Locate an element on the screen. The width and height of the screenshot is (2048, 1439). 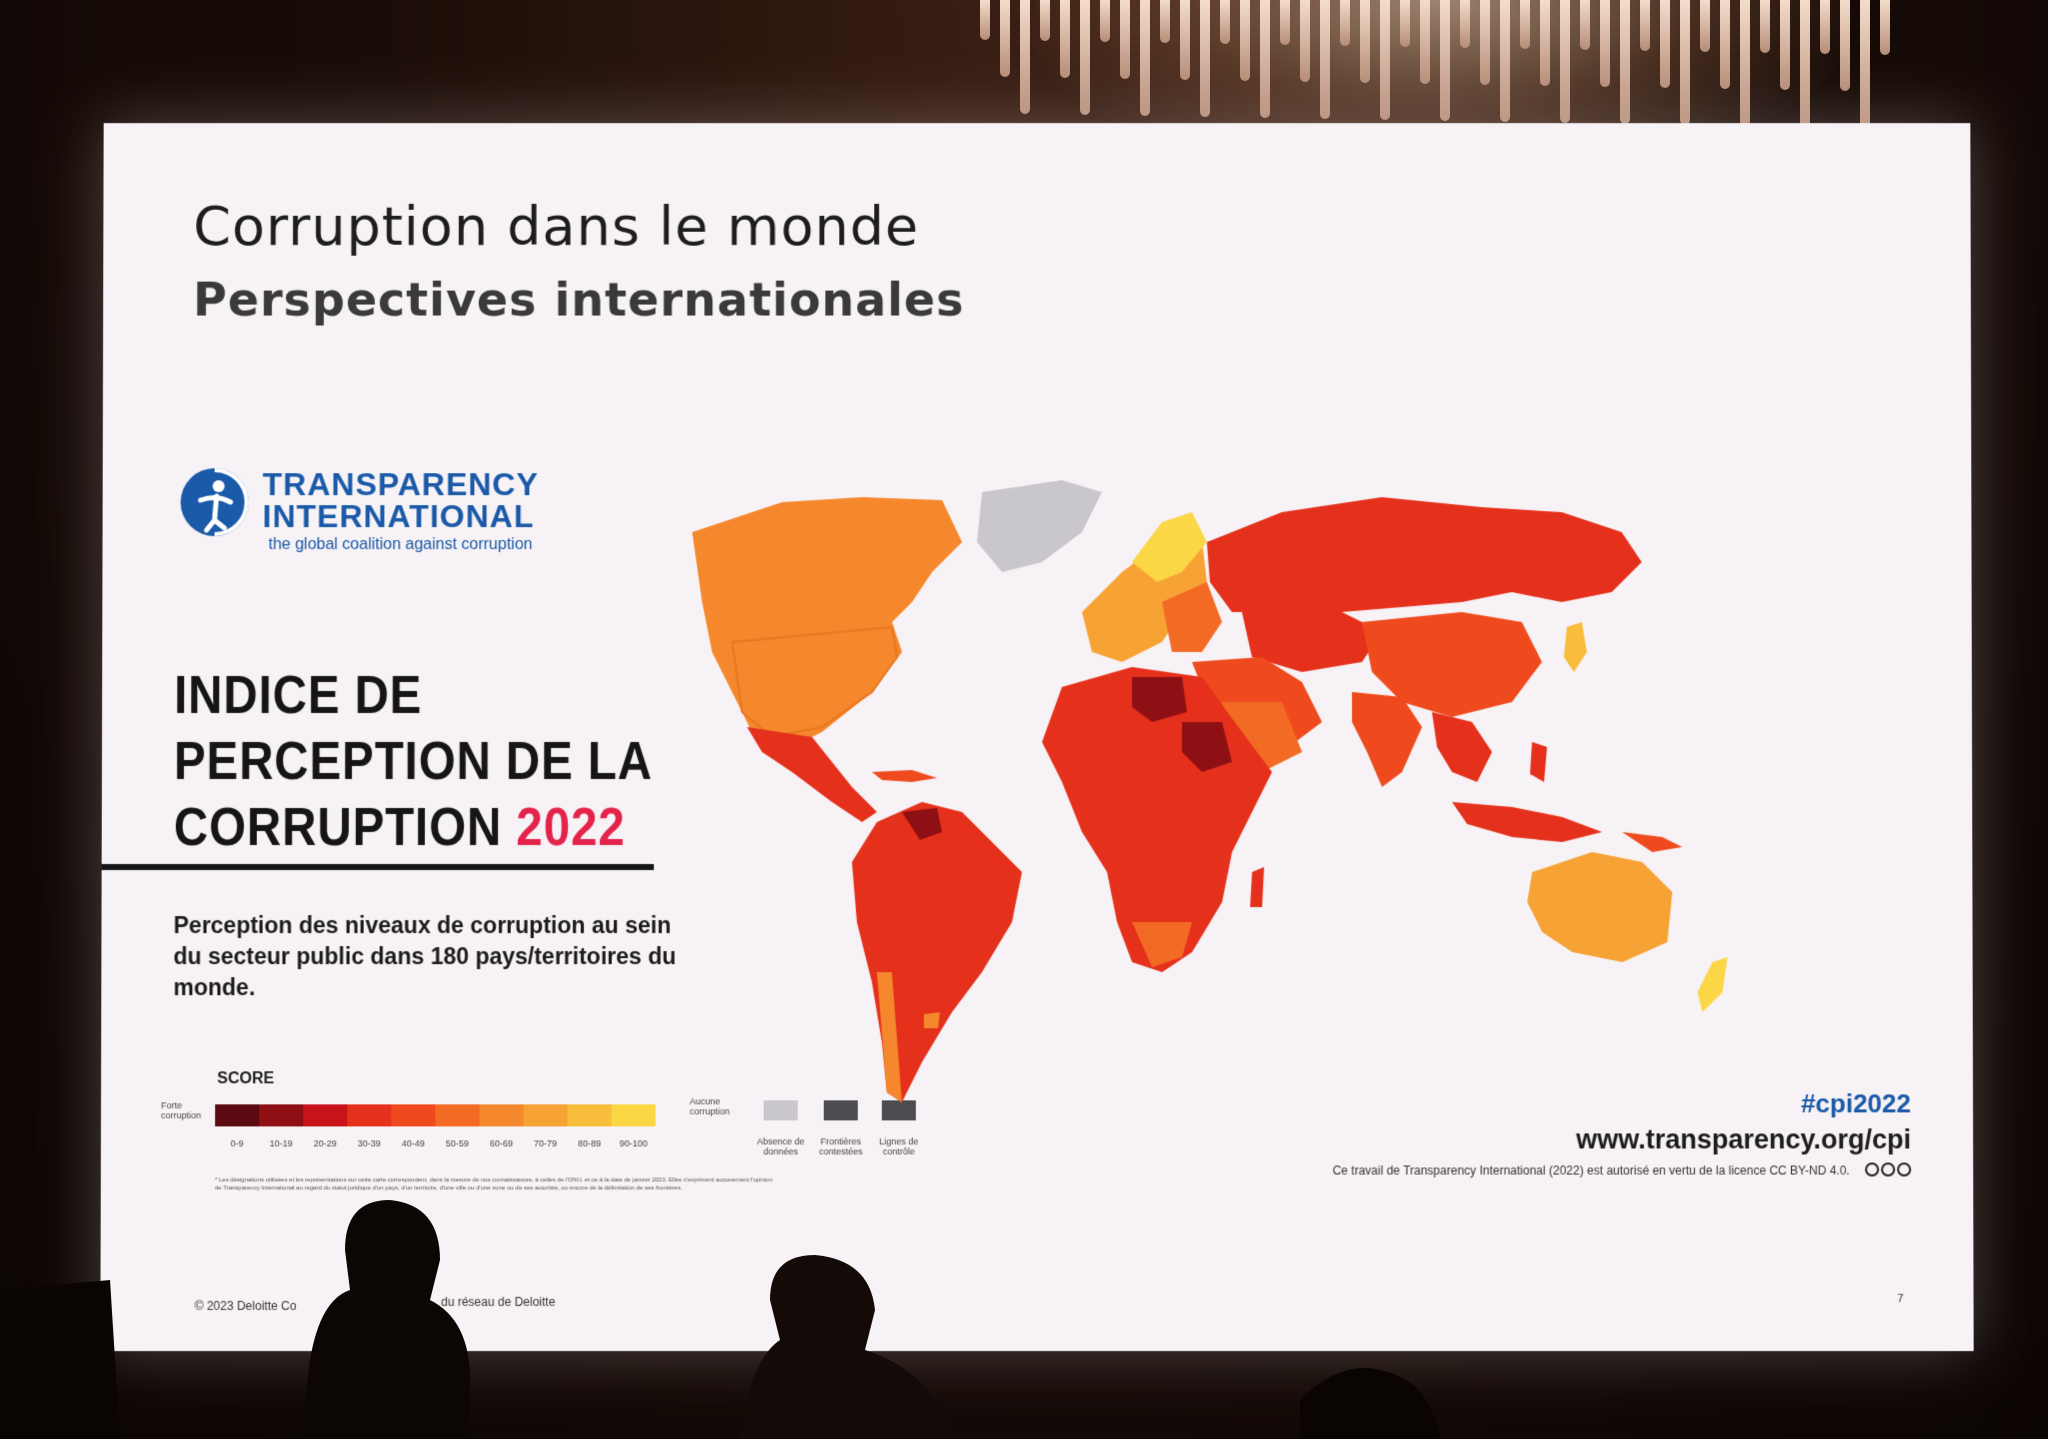
map-pacific-islands is located at coordinates (1652, 842).